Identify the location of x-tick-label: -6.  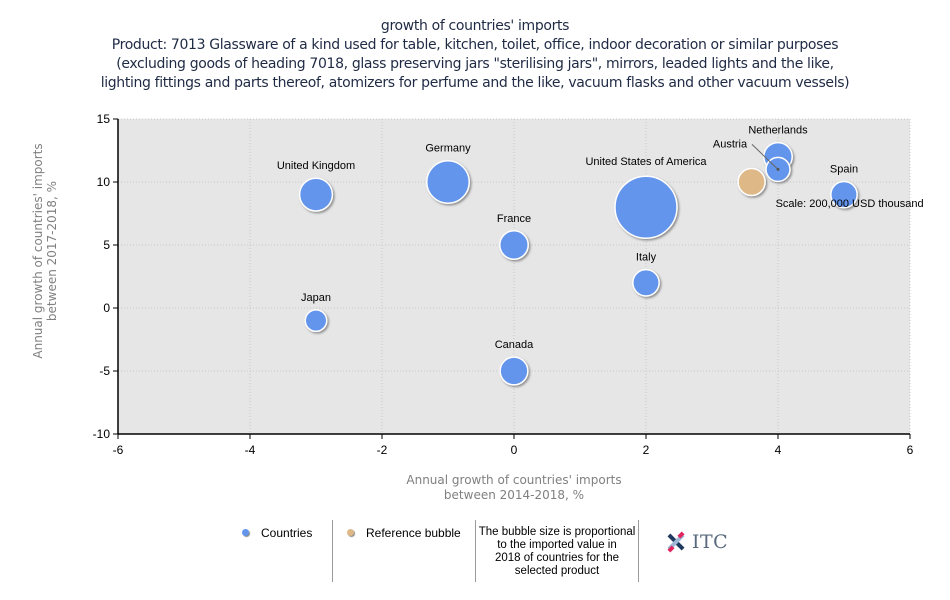
(118, 450).